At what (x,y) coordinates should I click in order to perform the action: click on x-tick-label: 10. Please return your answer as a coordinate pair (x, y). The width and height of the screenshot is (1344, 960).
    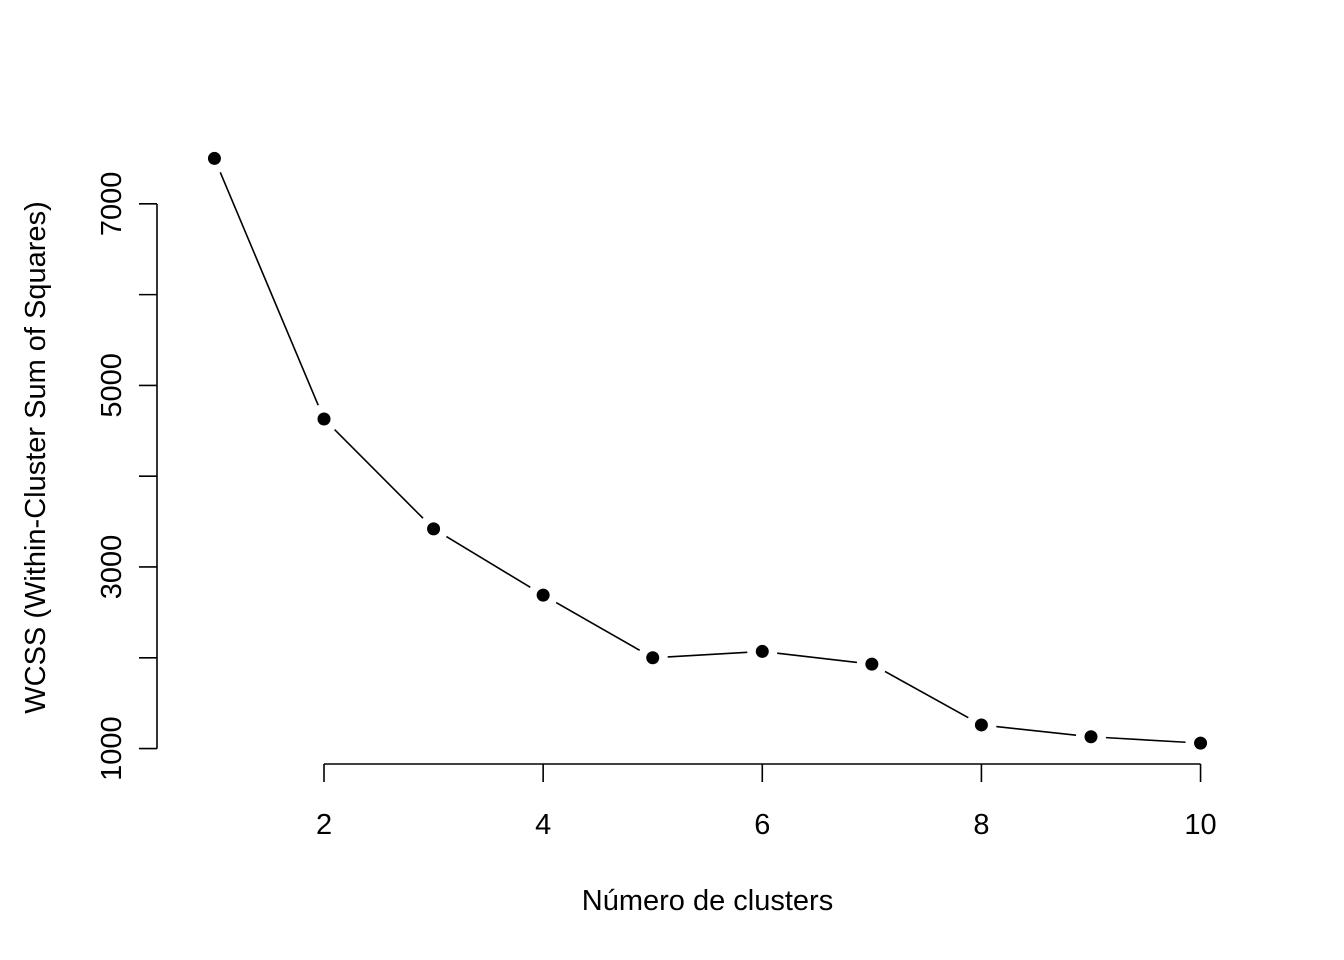
    Looking at the image, I should click on (1200, 825).